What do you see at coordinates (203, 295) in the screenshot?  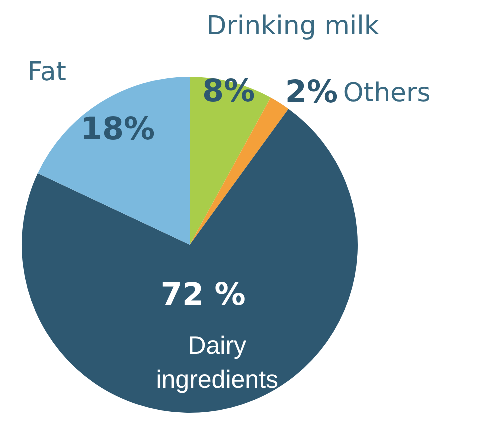 I see `data-label: 72 %` at bounding box center [203, 295].